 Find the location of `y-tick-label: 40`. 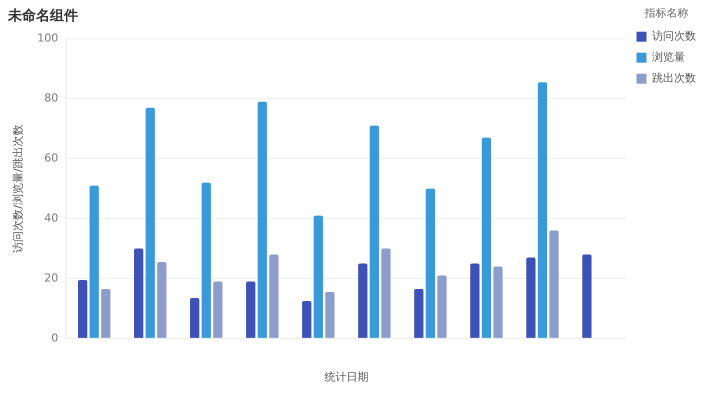

y-tick-label: 40 is located at coordinates (51, 217).